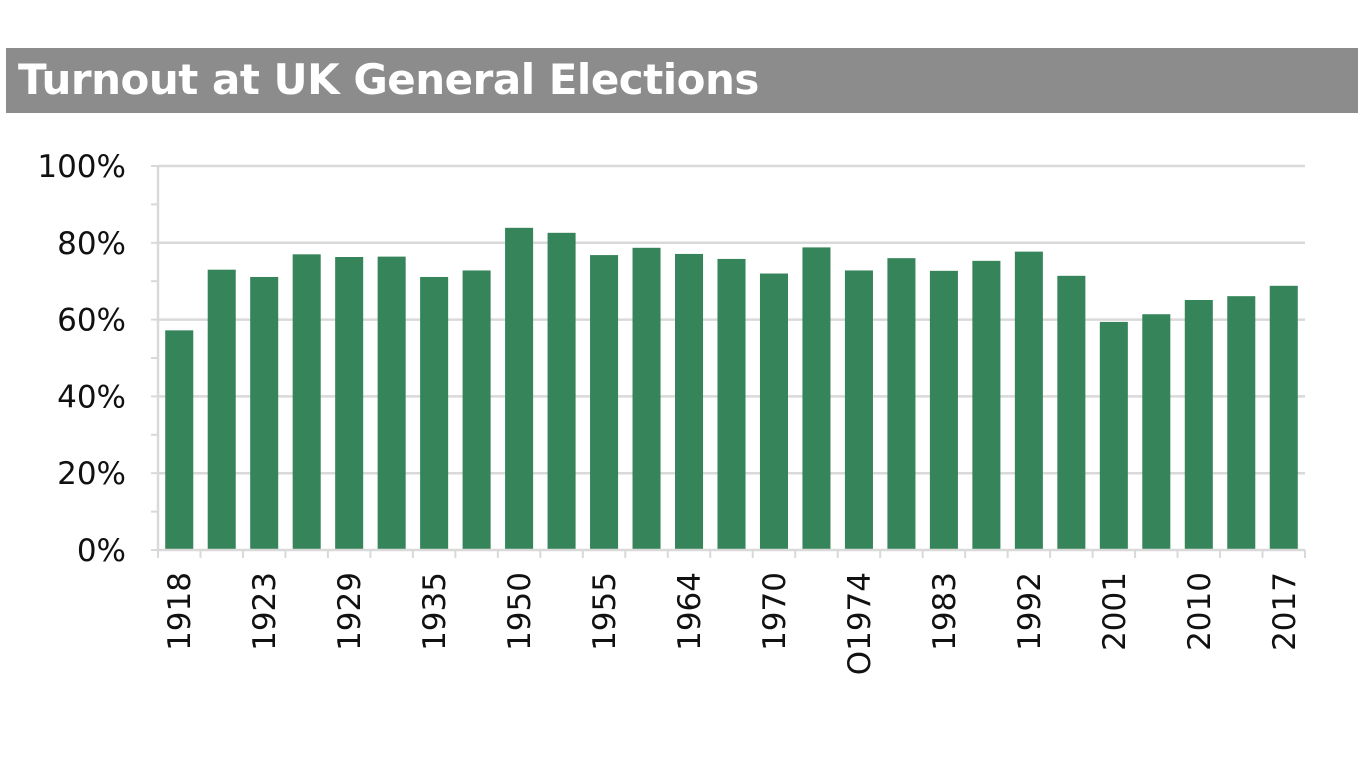 The image size is (1366, 768). Describe the element at coordinates (91, 321) in the screenshot. I see `y-tick-label: 60%` at that location.